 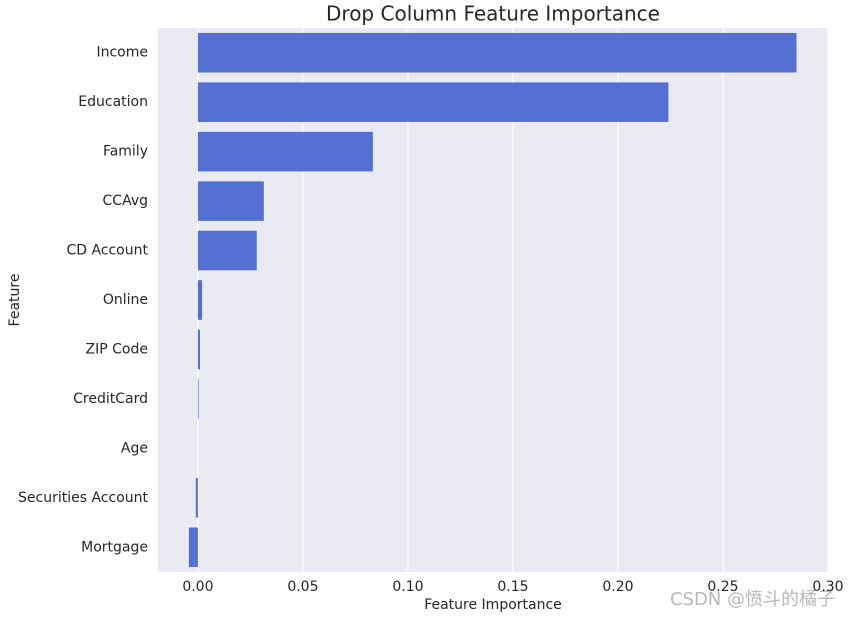 I want to click on x-axis-label: Feature Importance, so click(x=493, y=605).